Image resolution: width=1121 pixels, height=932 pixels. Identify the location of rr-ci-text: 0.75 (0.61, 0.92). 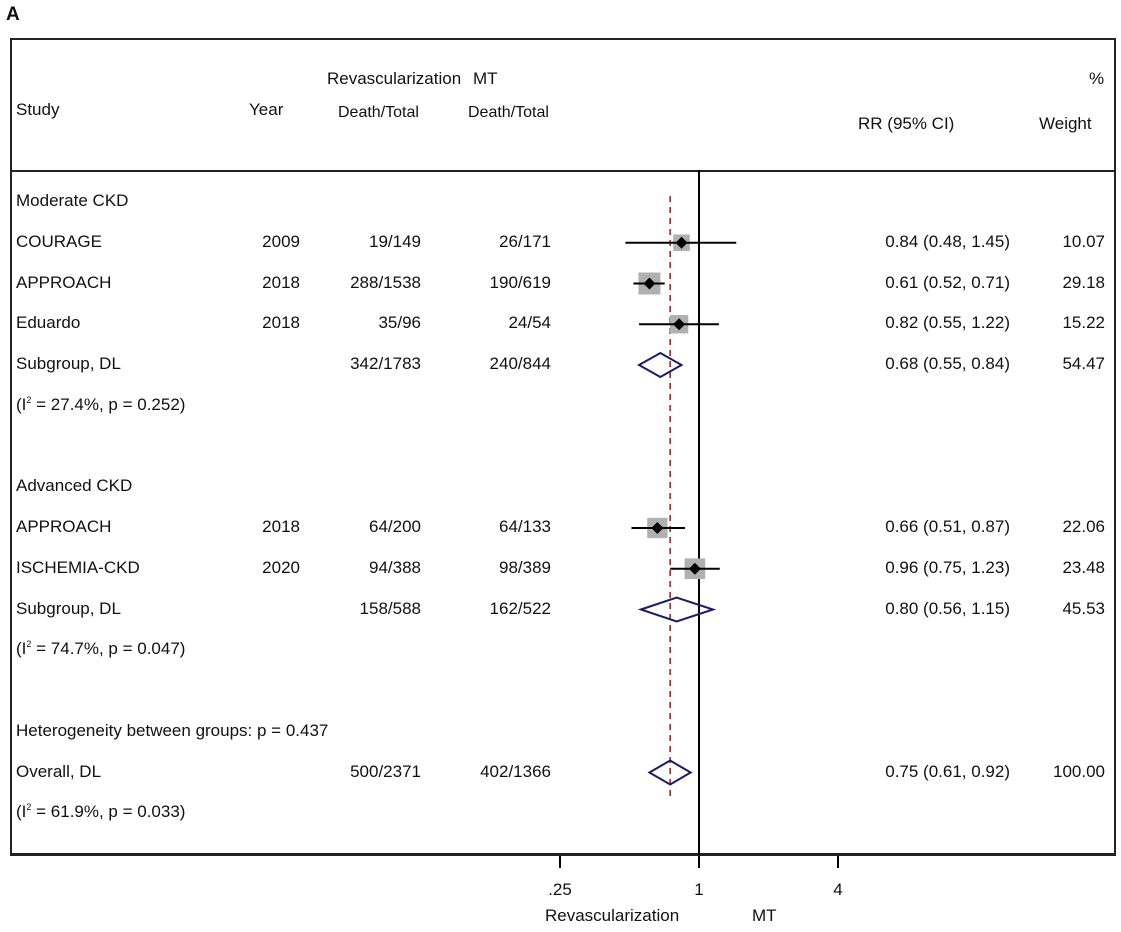
(947, 771).